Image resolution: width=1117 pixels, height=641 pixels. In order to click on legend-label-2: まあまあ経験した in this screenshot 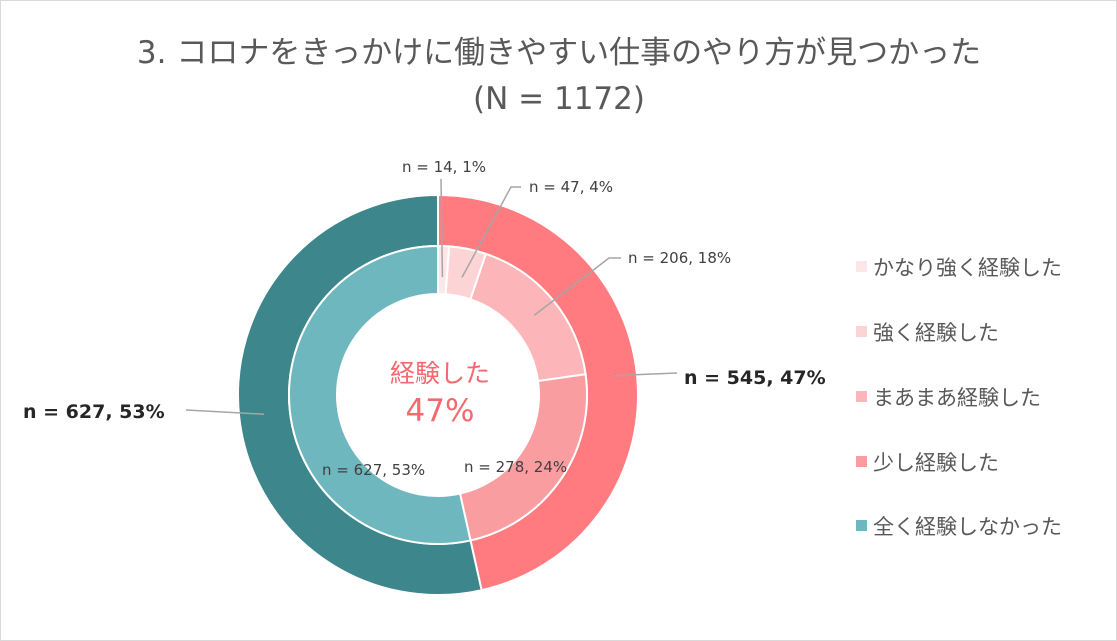, I will do `click(957, 398)`.